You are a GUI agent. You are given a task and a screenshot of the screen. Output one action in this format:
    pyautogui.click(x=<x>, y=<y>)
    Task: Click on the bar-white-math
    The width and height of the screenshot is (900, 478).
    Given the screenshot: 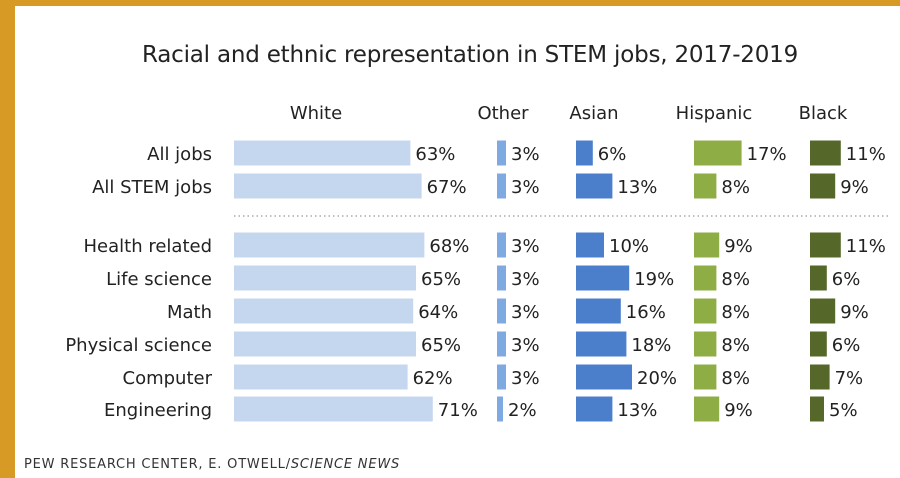 What is the action you would take?
    pyautogui.click(x=324, y=311)
    